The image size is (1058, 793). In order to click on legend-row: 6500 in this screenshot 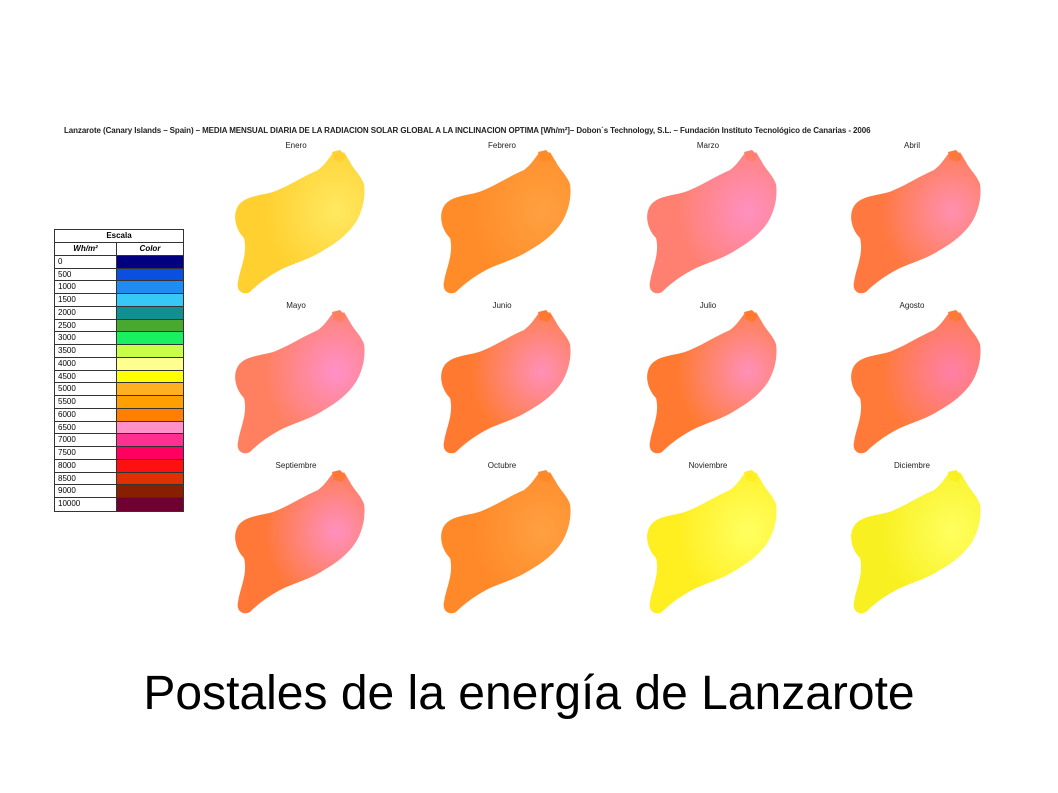, I will do `click(119, 428)`.